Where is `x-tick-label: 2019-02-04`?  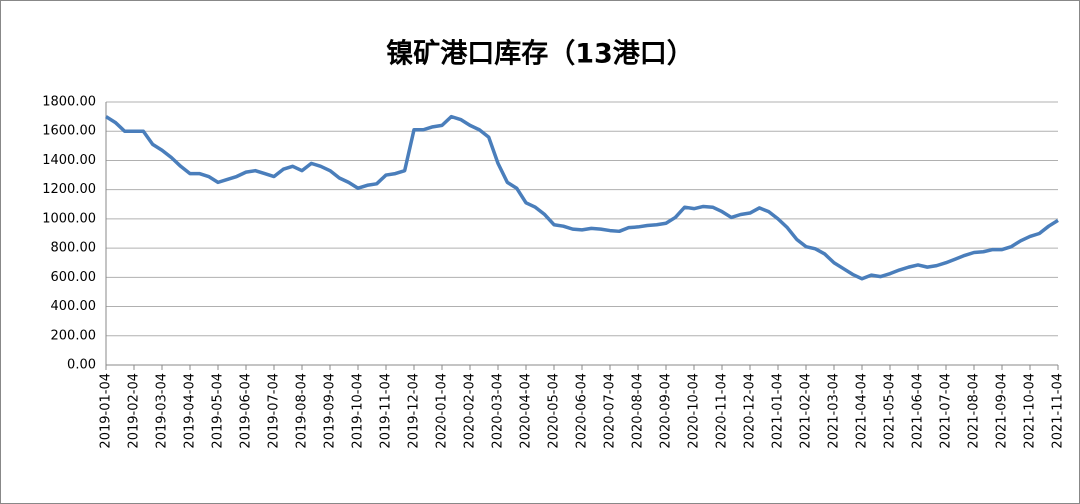
x-tick-label: 2019-02-04 is located at coordinates (134, 411).